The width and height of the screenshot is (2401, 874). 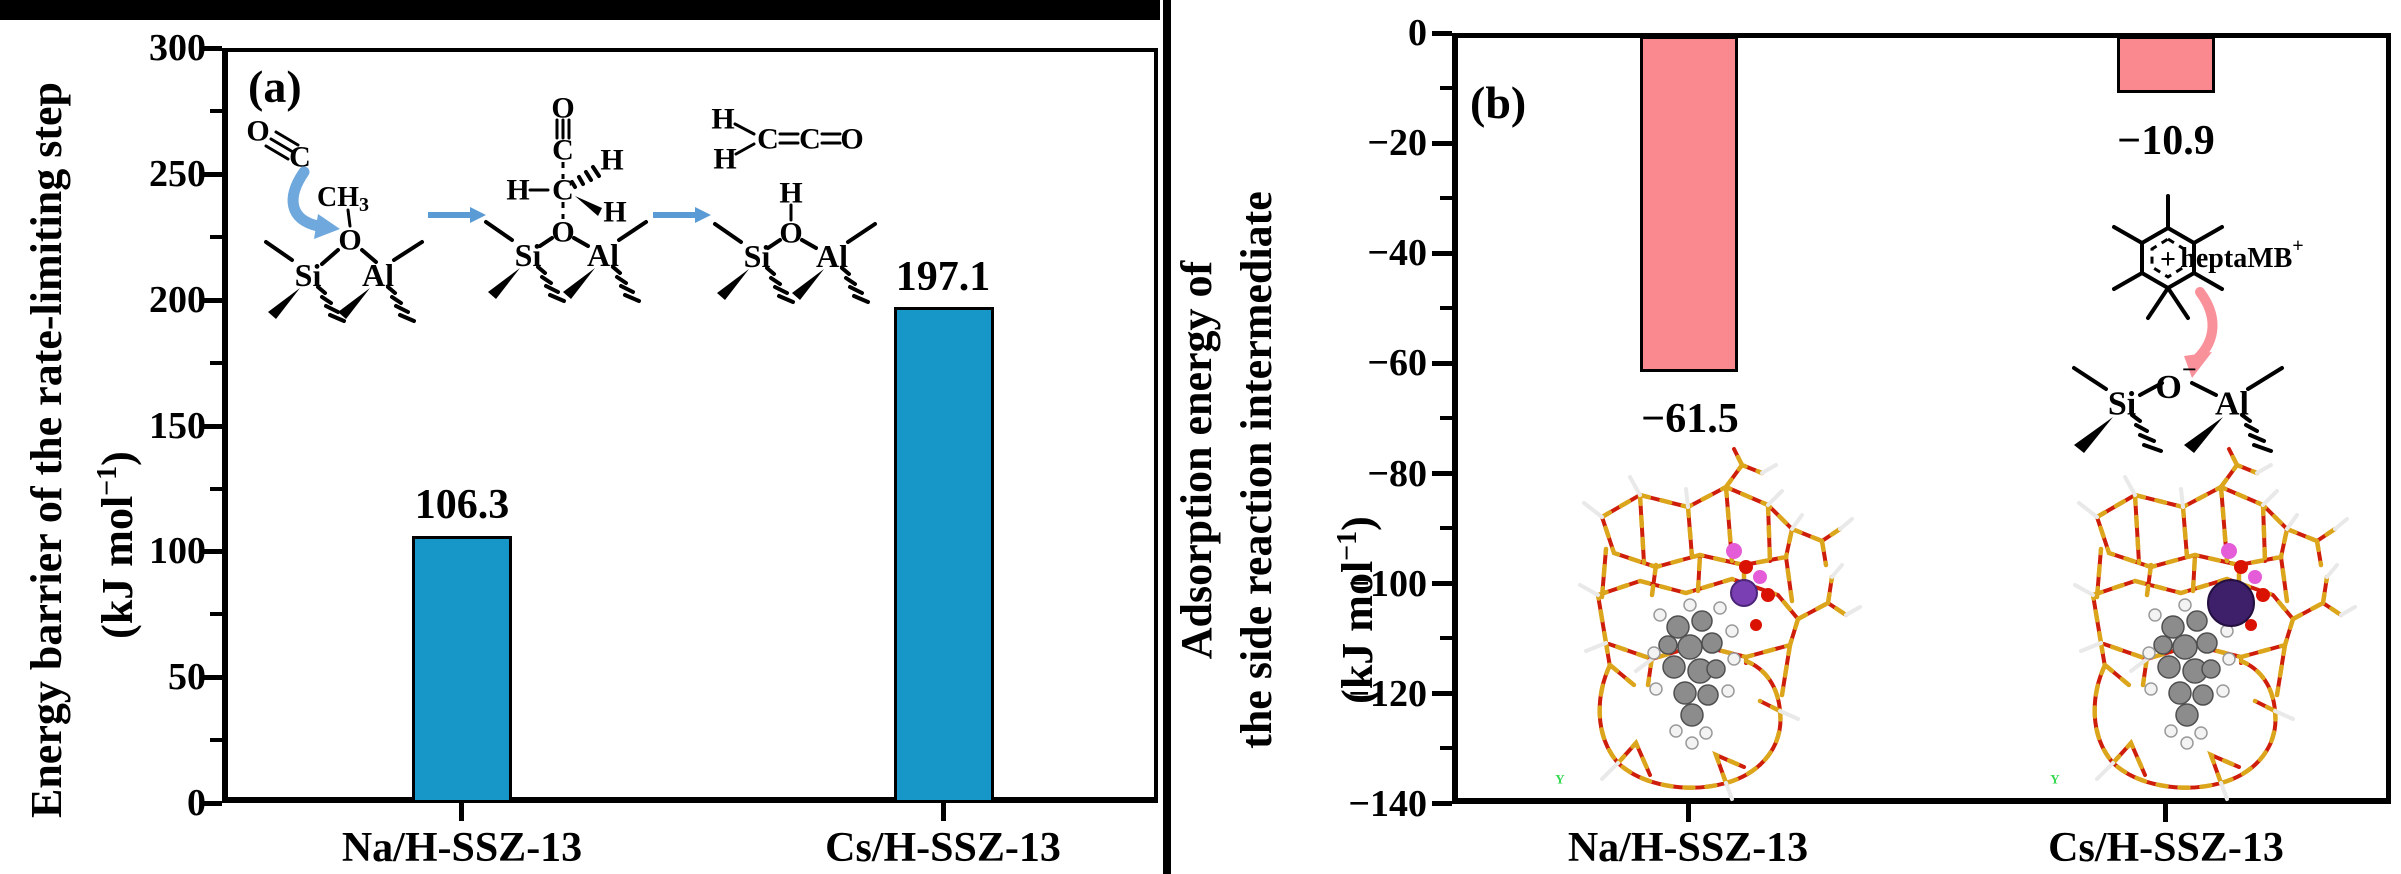 What do you see at coordinates (196, 803) in the screenshot?
I see `panel-a-ytick-0: 0` at bounding box center [196, 803].